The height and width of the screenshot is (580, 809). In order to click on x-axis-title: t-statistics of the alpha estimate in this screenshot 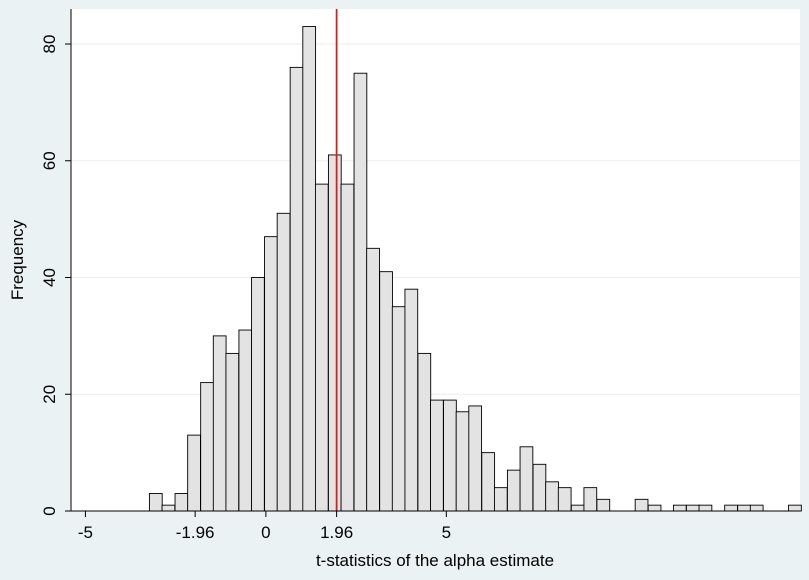, I will do `click(435, 560)`.